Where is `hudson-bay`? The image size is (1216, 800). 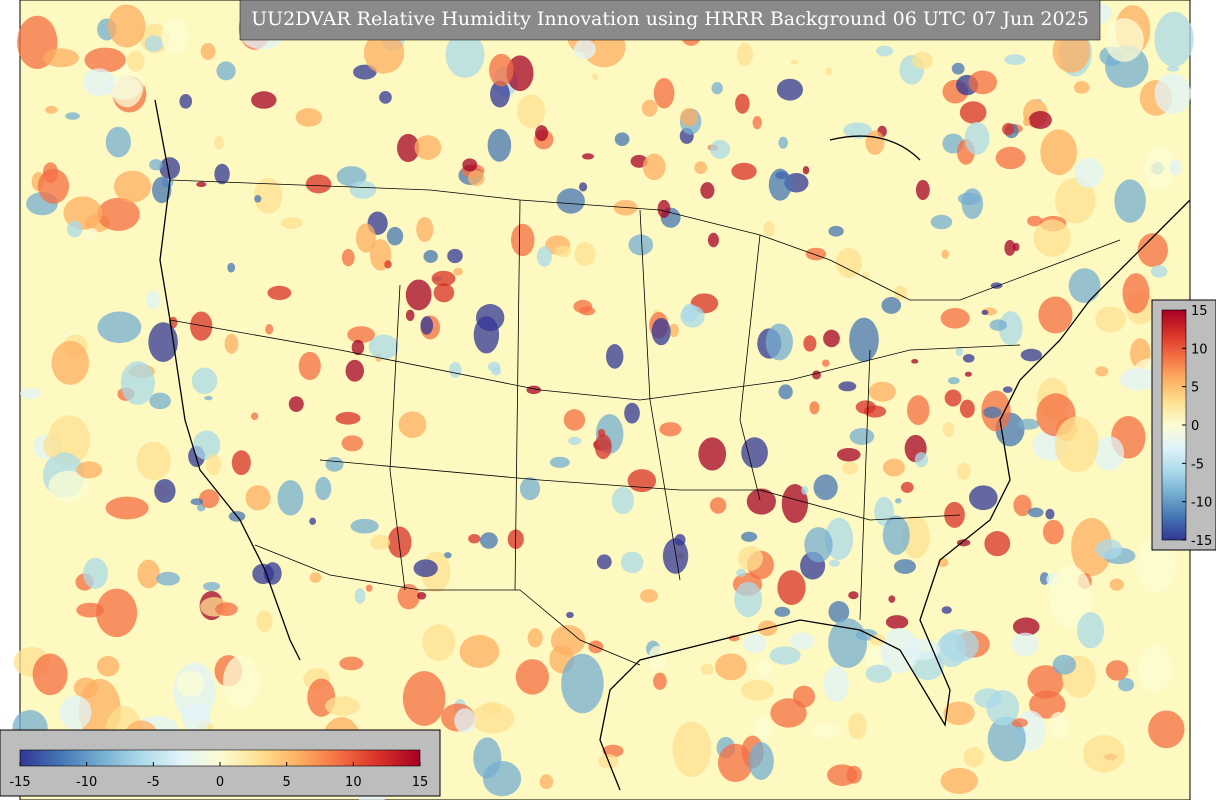 hudson-bay is located at coordinates (875, 148).